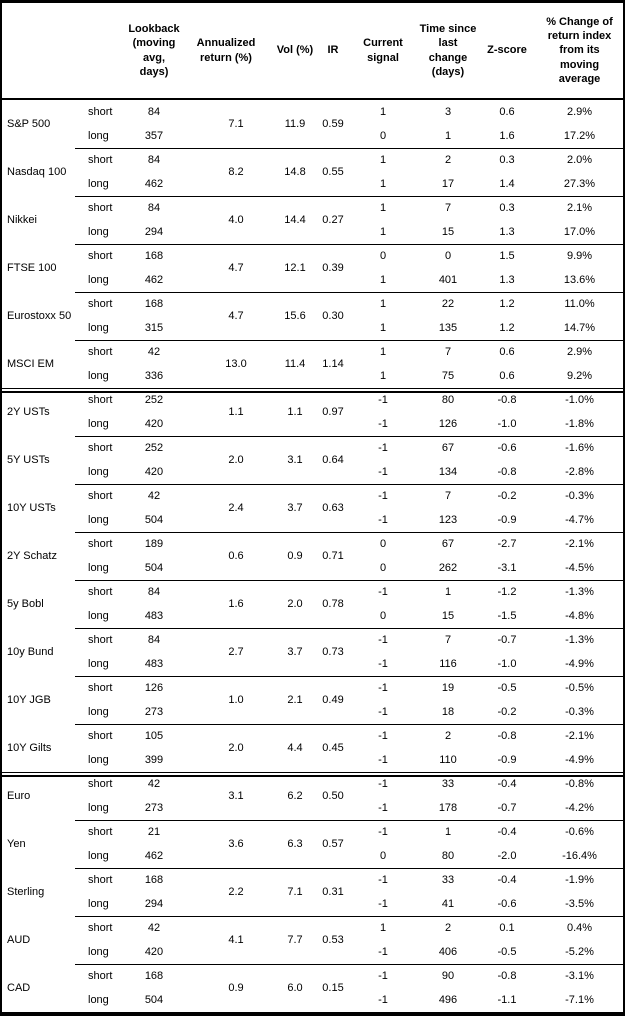 This screenshot has height=1016, width=625. Describe the element at coordinates (32, 555) in the screenshot. I see `asset-name: 2Y Schatz` at that location.